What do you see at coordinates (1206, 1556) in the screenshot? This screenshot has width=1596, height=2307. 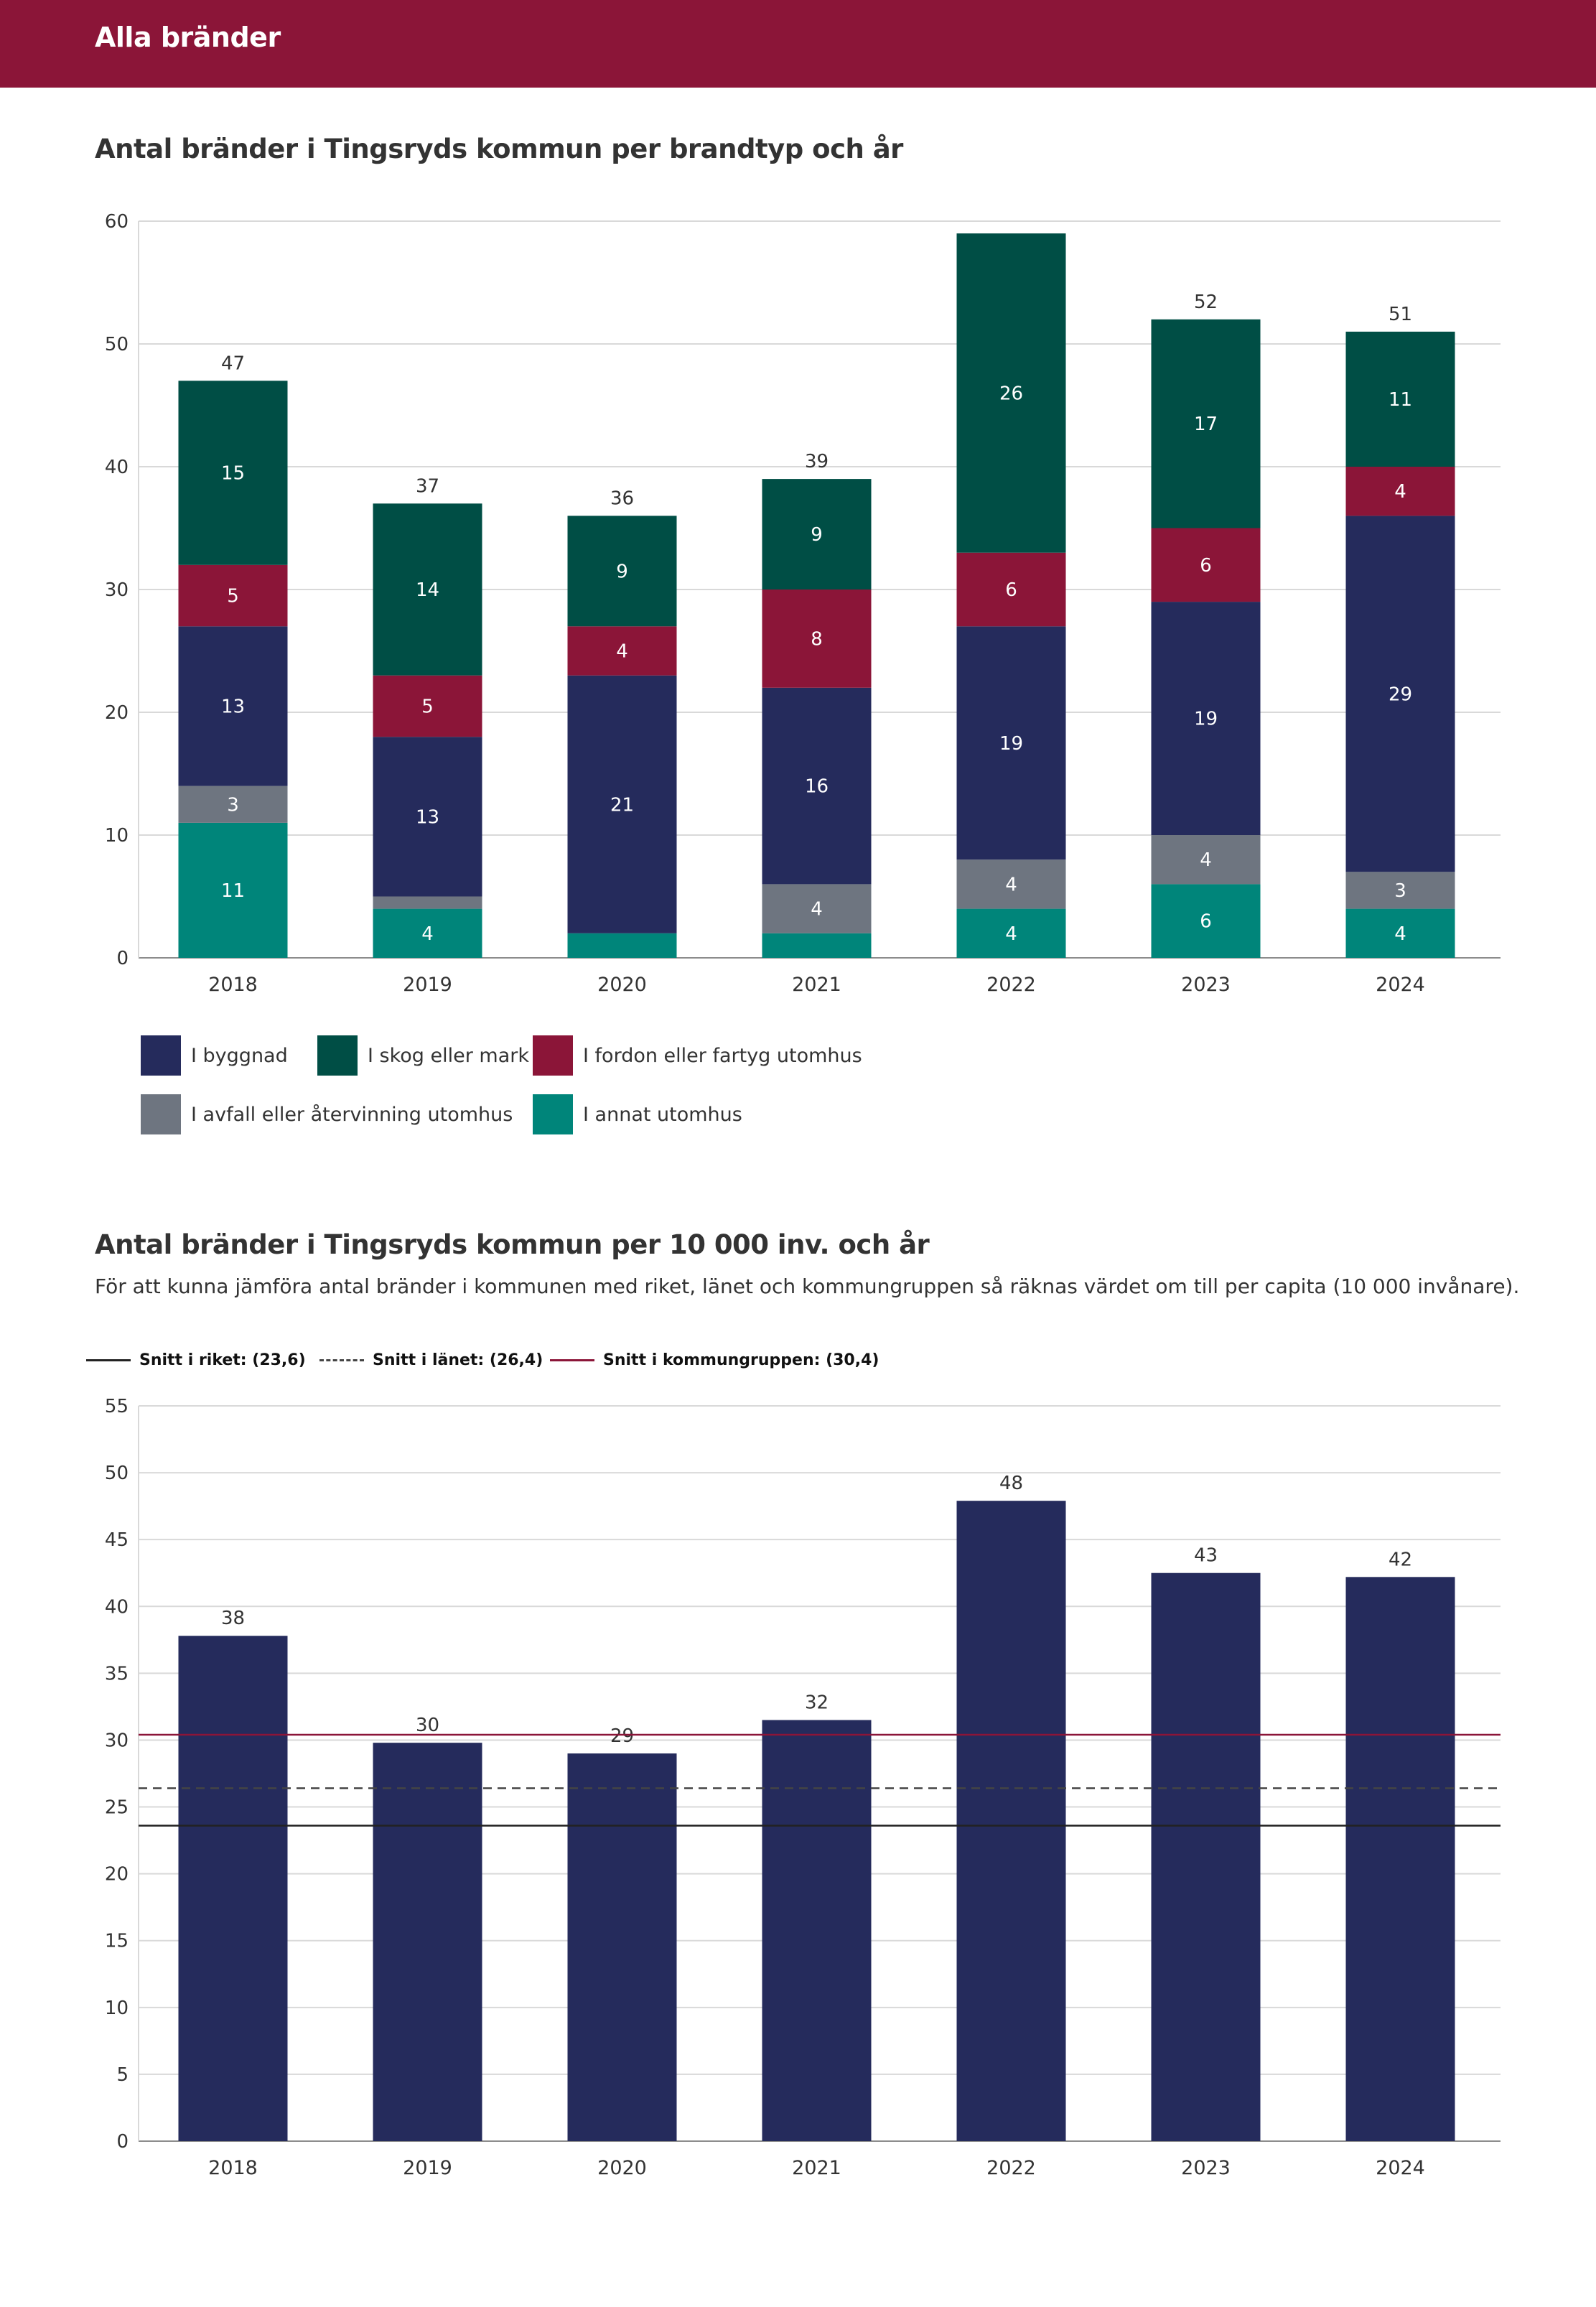 I see `value-label: 43` at bounding box center [1206, 1556].